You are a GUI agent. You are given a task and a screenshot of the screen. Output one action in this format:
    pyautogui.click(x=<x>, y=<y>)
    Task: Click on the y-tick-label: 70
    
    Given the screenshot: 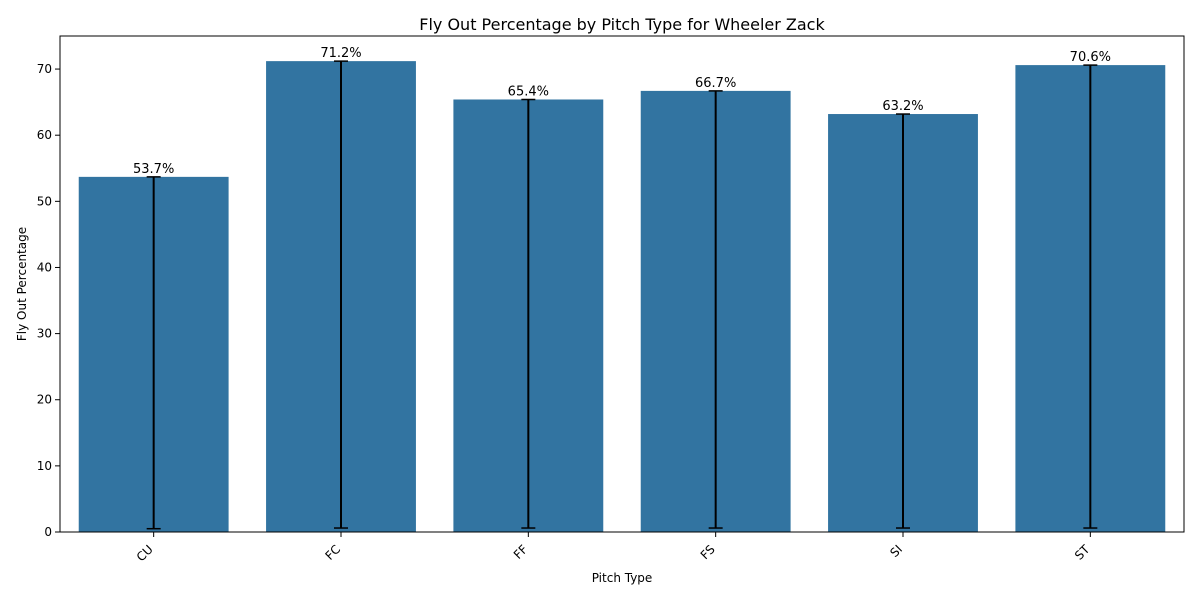 What is the action you would take?
    pyautogui.click(x=44, y=69)
    